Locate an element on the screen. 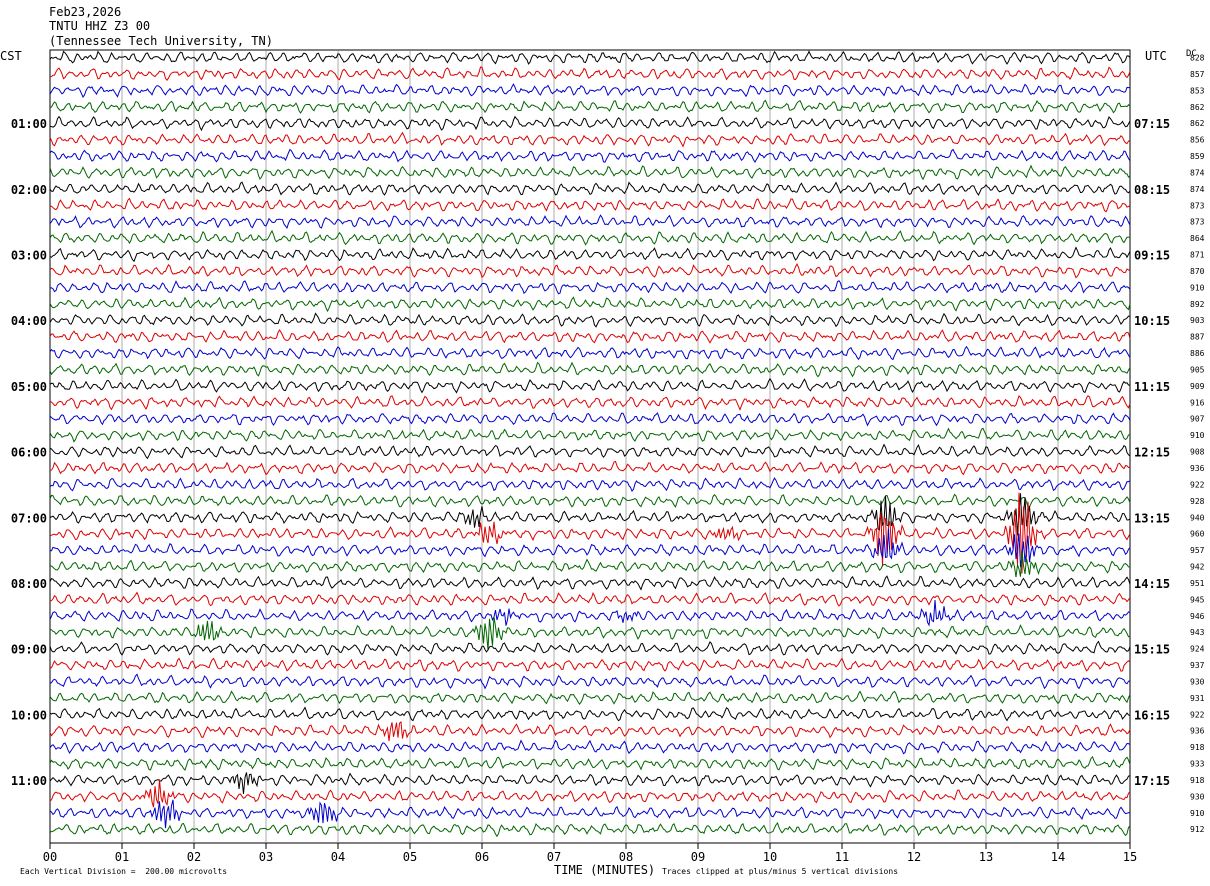 Image resolution: width=1210 pixels, height=886 pixels. dc-offset-label: 870 is located at coordinates (1197, 271).